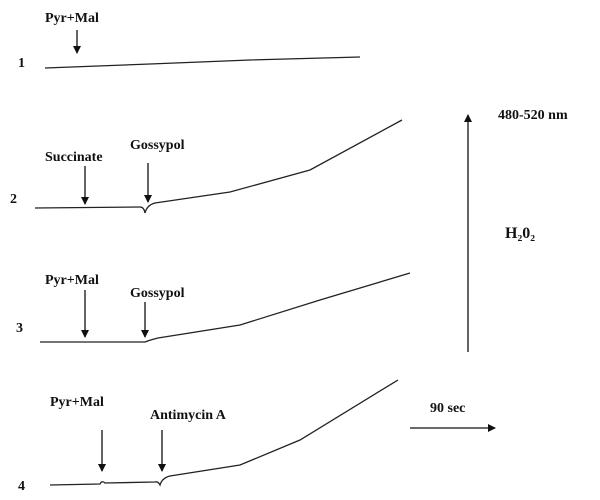 The height and width of the screenshot is (500, 600). I want to click on time-label: 90 sec, so click(447, 408).